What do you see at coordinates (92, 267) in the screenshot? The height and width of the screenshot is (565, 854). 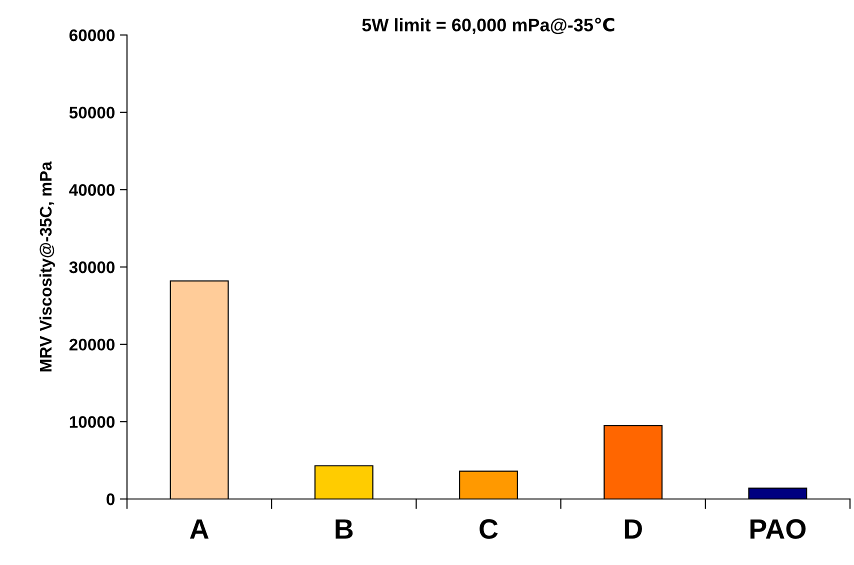 I see `y-tick-label: 30000` at bounding box center [92, 267].